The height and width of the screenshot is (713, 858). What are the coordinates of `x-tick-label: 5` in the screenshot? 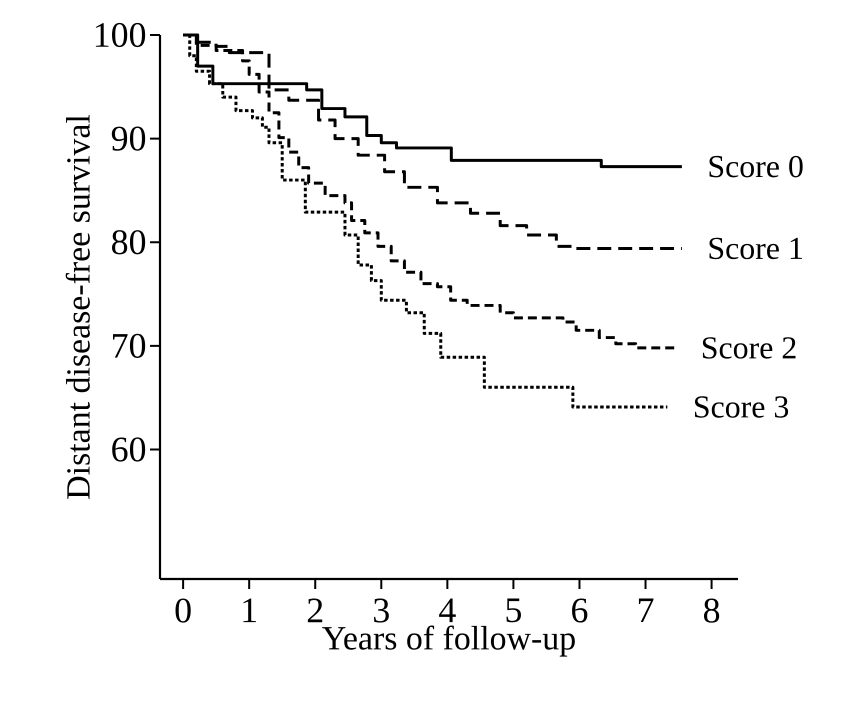 It's located at (513, 610).